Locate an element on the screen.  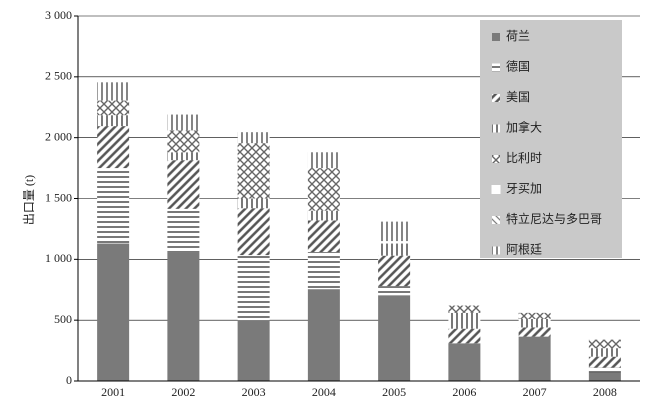
legend-label: 美国 is located at coordinates (518, 97).